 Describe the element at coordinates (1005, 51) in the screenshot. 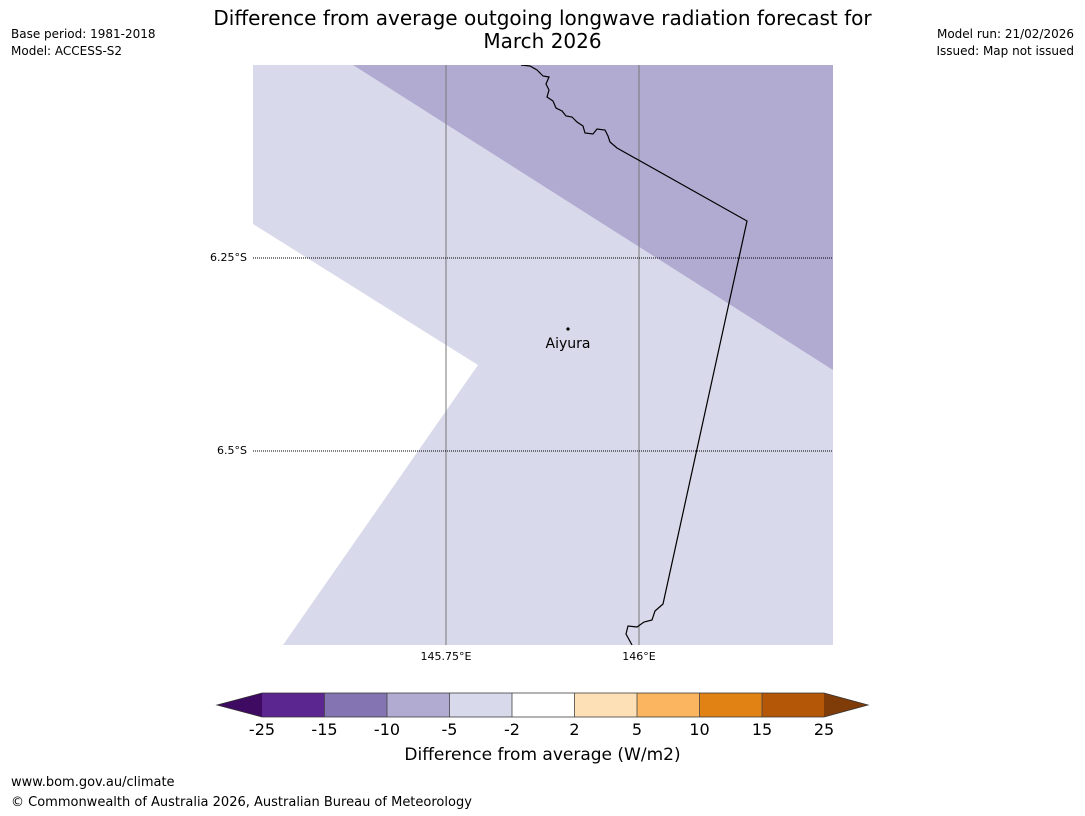

I see `issued-text: Issued: Map not issued` at that location.